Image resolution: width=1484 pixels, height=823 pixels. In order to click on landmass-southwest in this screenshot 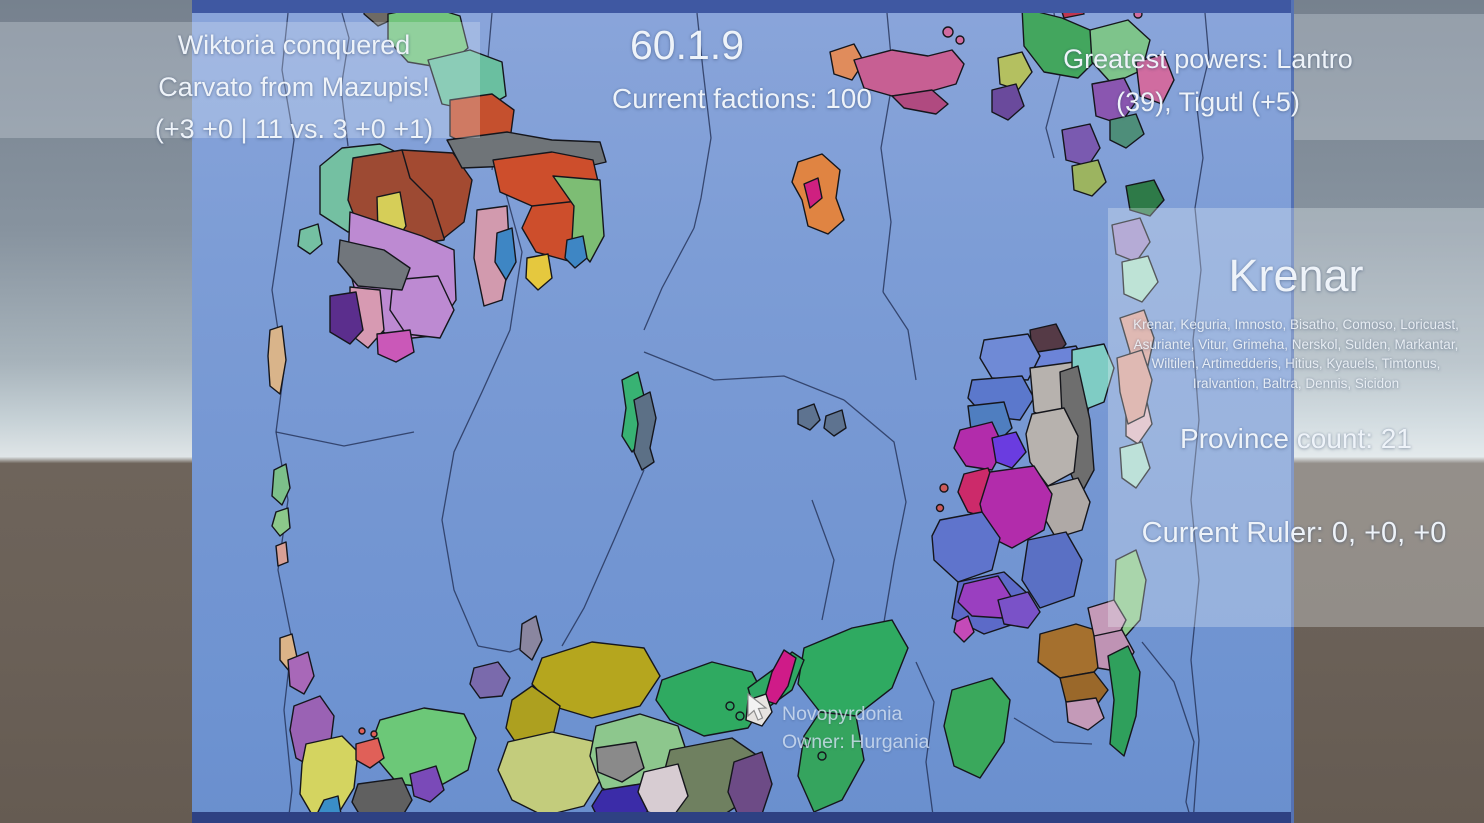, I will do `click(395, 728)`.